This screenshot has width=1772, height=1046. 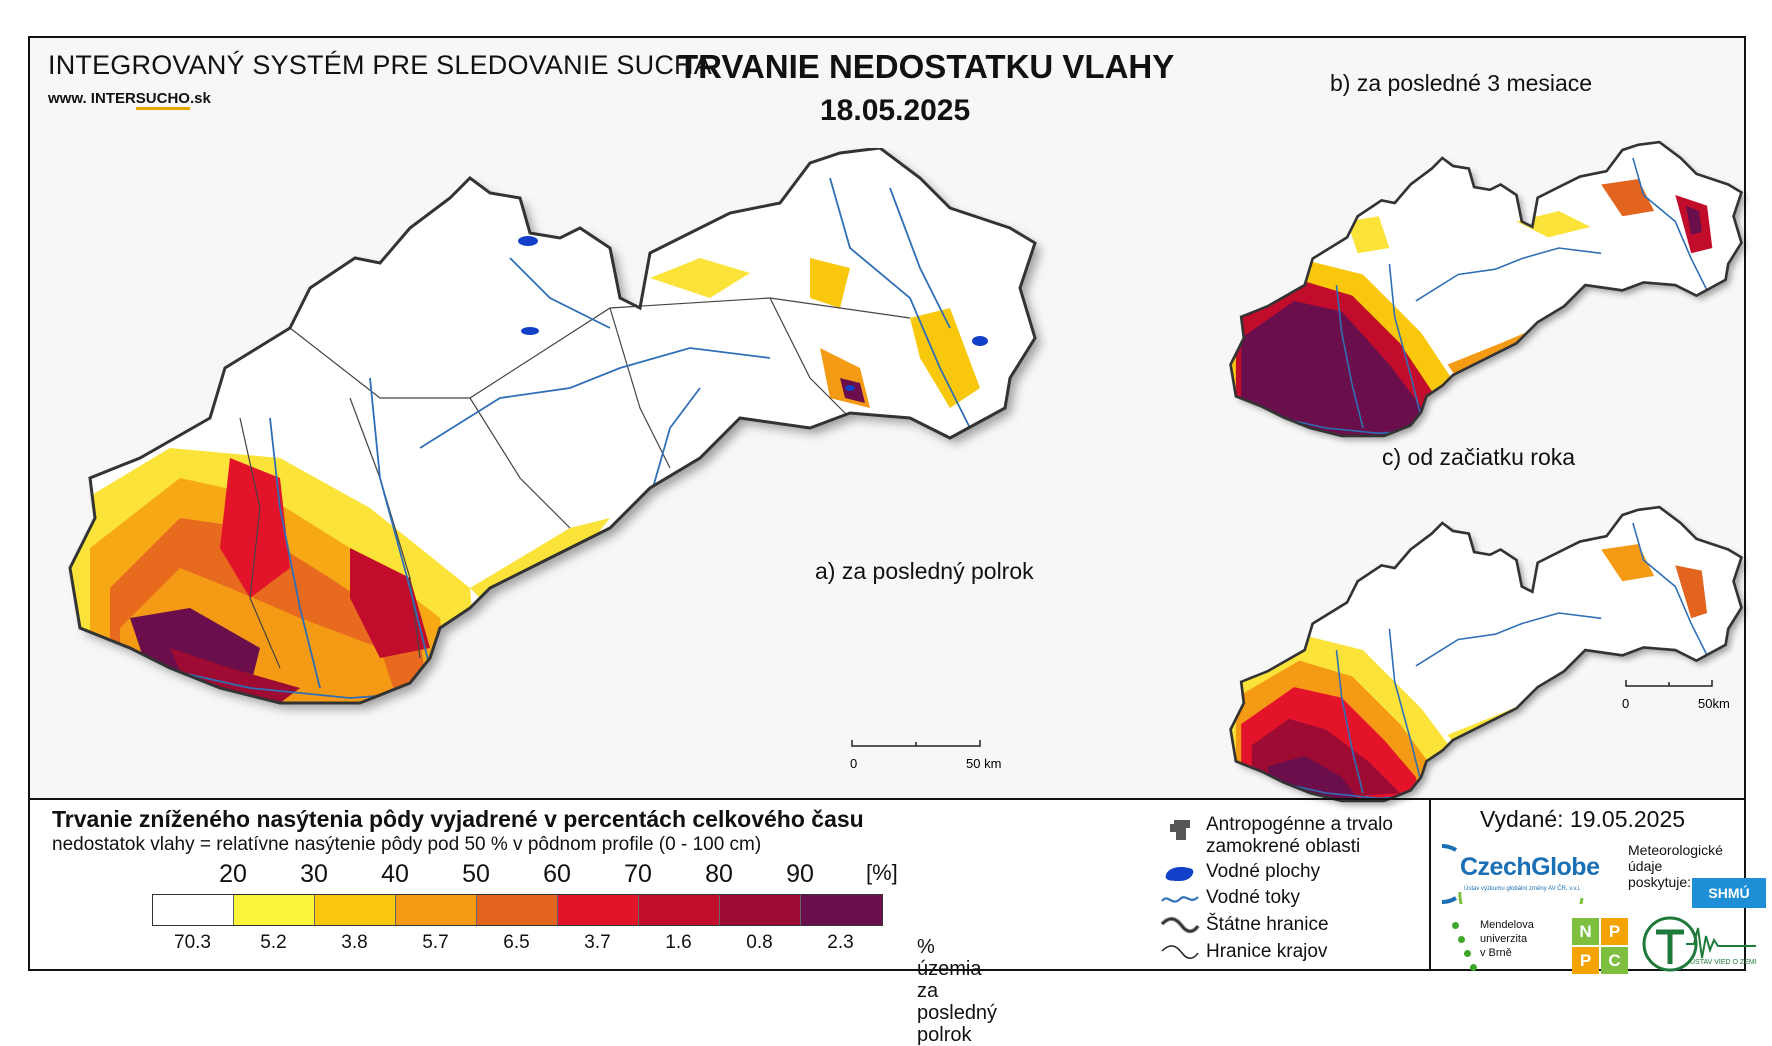 What do you see at coordinates (1723, 961) in the screenshot?
I see `svg-text: ÚSTAV VIED O ZEMI` at bounding box center [1723, 961].